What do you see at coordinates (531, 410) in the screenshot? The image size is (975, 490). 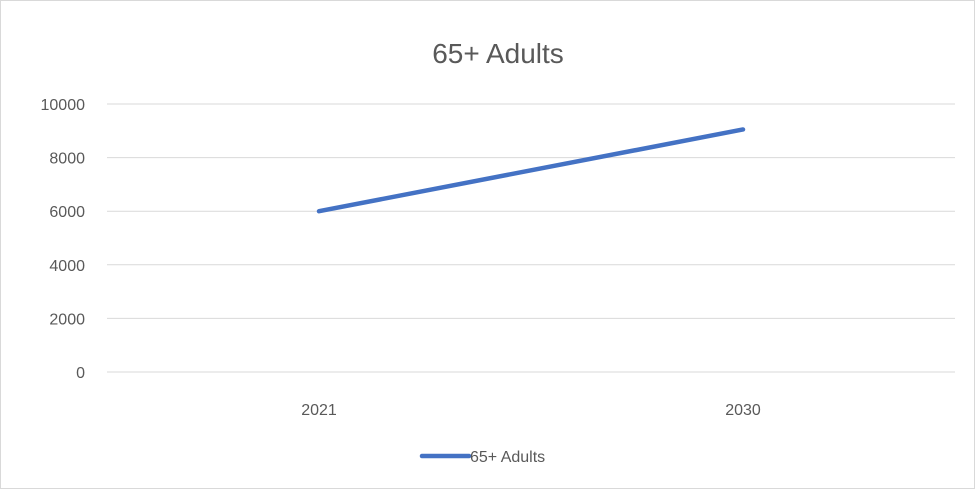 I see `x-axis-ticks: 2021 2030` at bounding box center [531, 410].